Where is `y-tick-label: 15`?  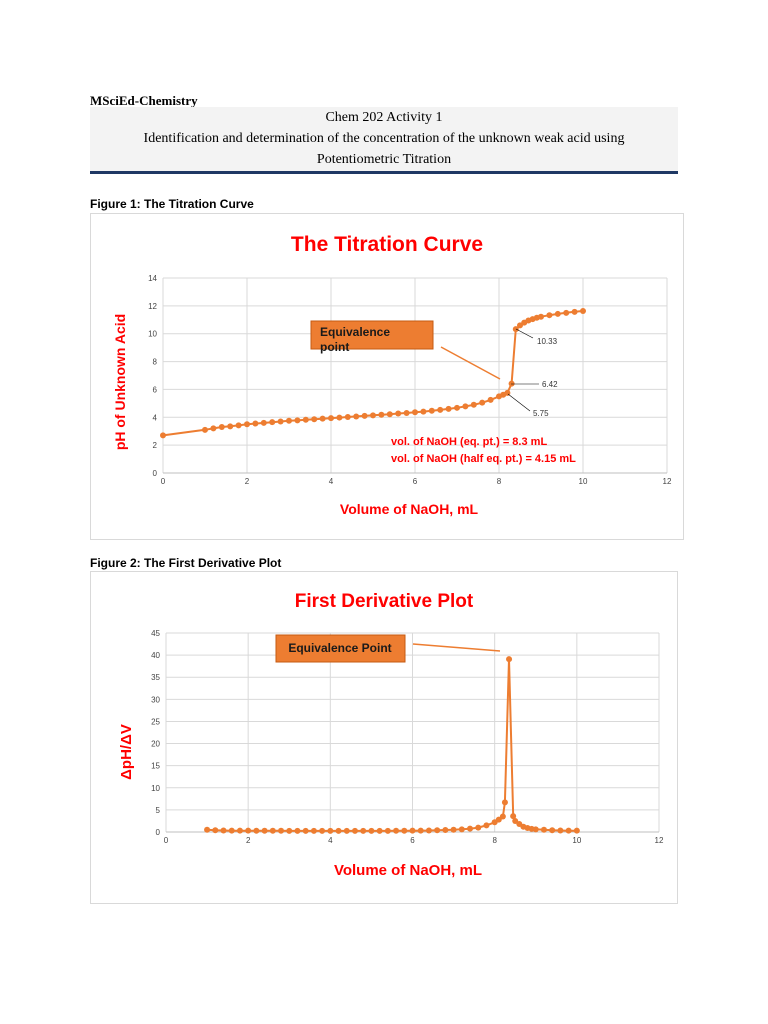
y-tick-label: 15 is located at coordinates (155, 766).